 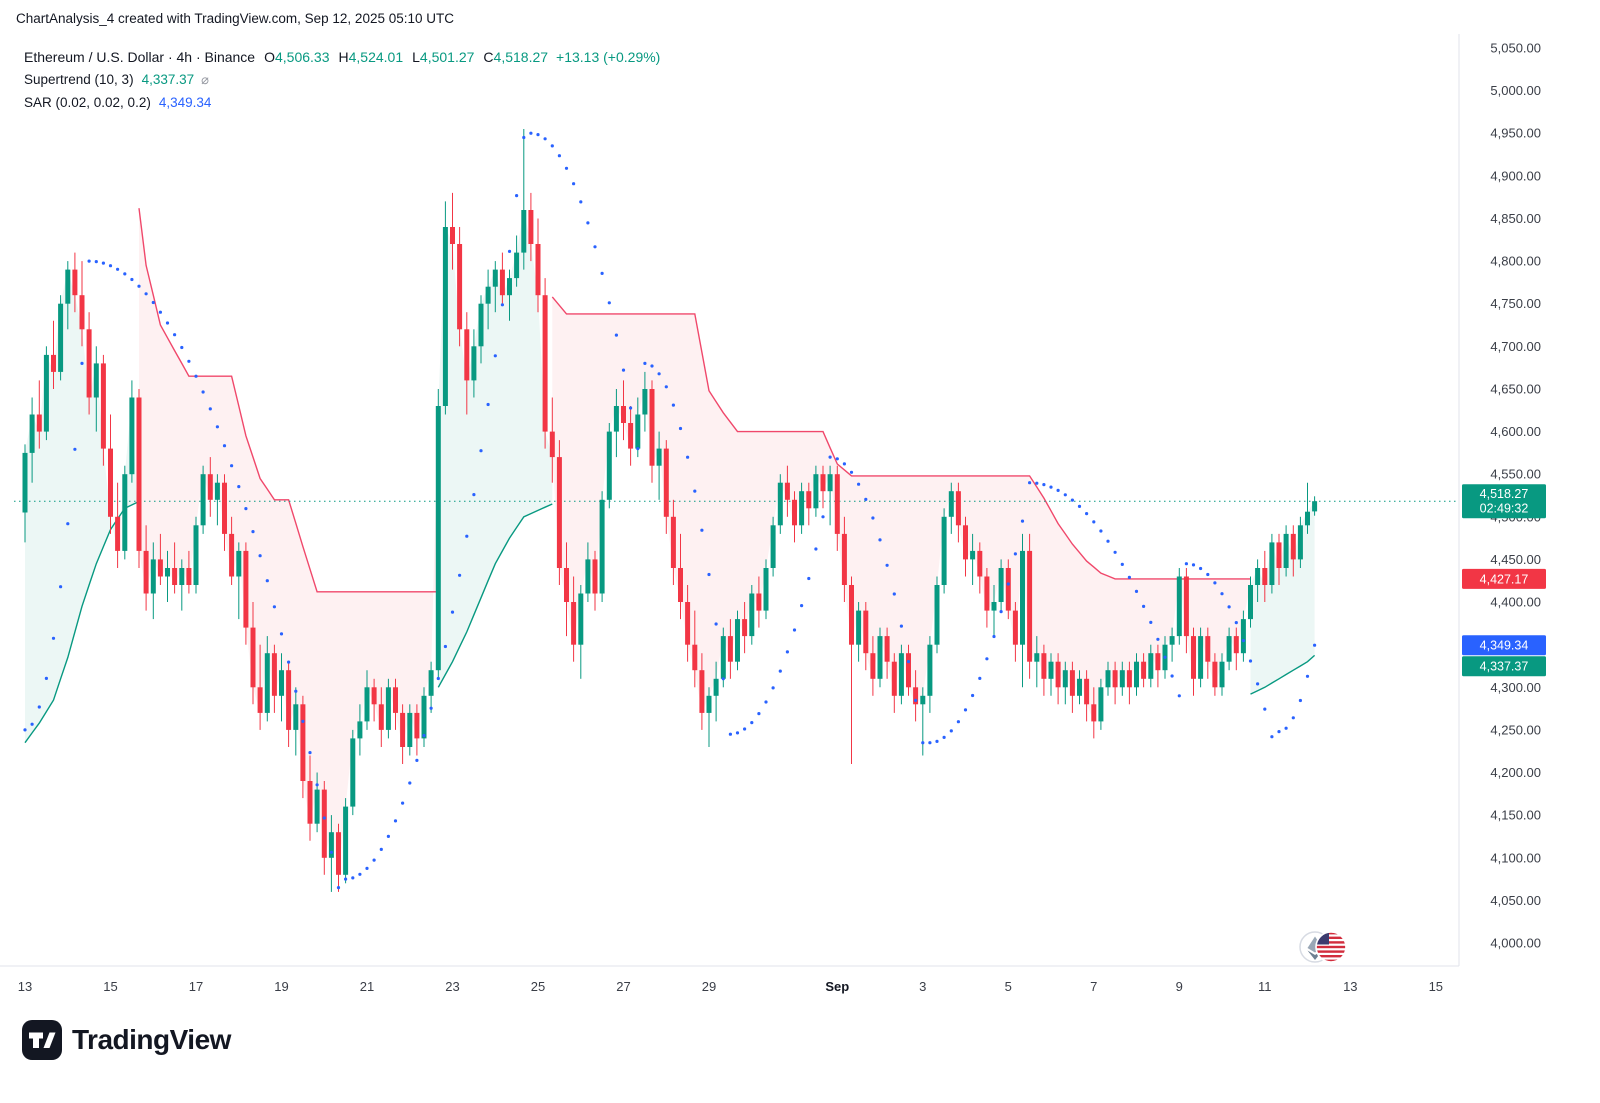 What do you see at coordinates (1515, 431) in the screenshot?
I see `svg-text: 4,600.00` at bounding box center [1515, 431].